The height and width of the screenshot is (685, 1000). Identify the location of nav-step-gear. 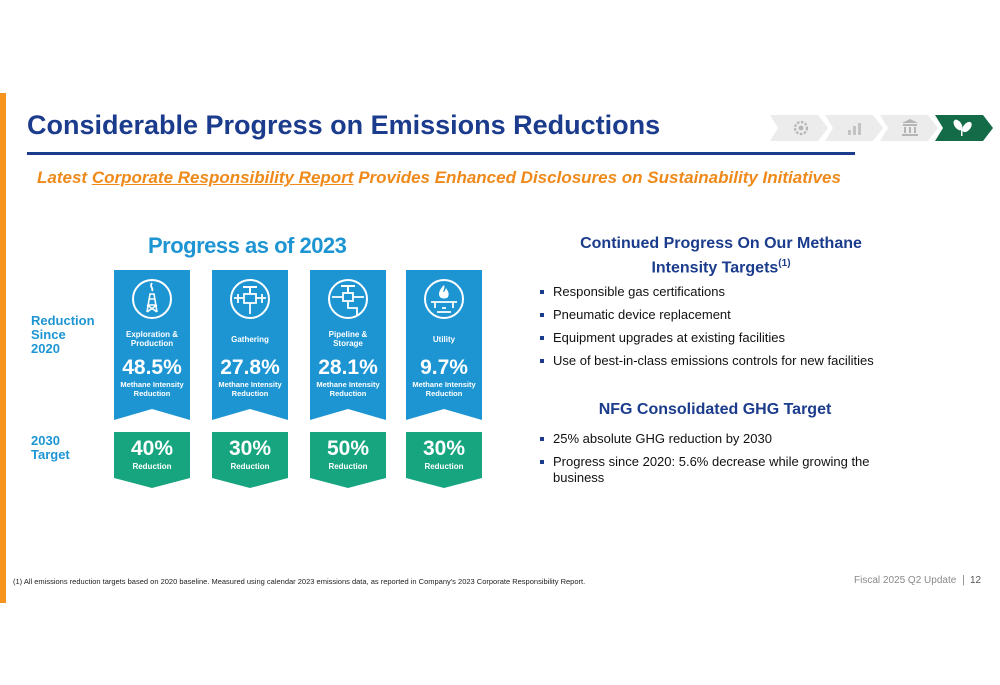
(799, 128).